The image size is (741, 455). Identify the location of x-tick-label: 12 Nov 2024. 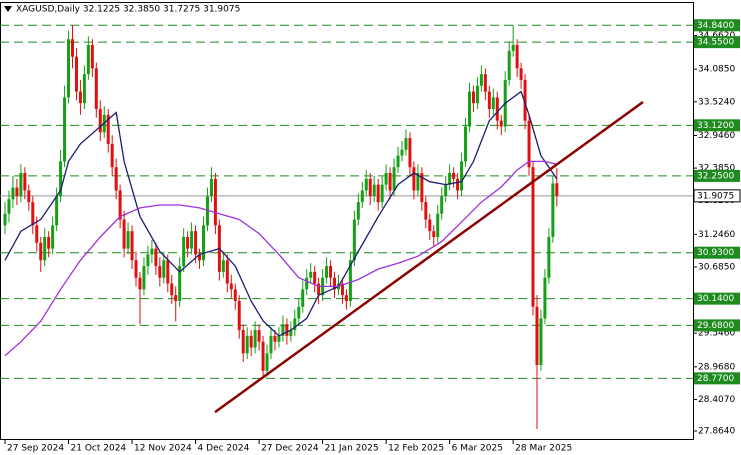
(163, 449).